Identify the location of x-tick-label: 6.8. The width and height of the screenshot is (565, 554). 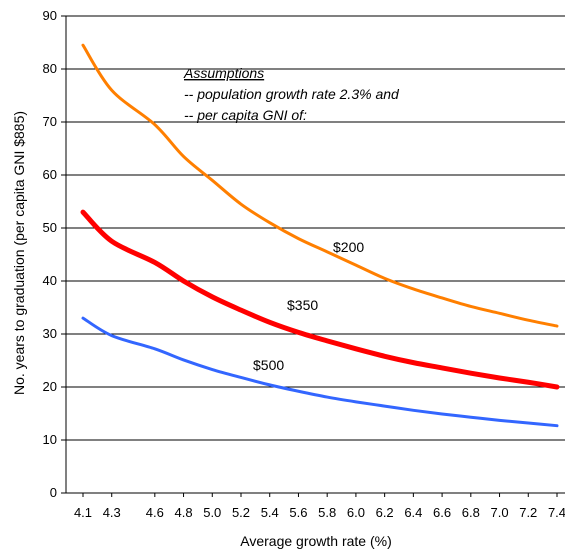
(471, 512).